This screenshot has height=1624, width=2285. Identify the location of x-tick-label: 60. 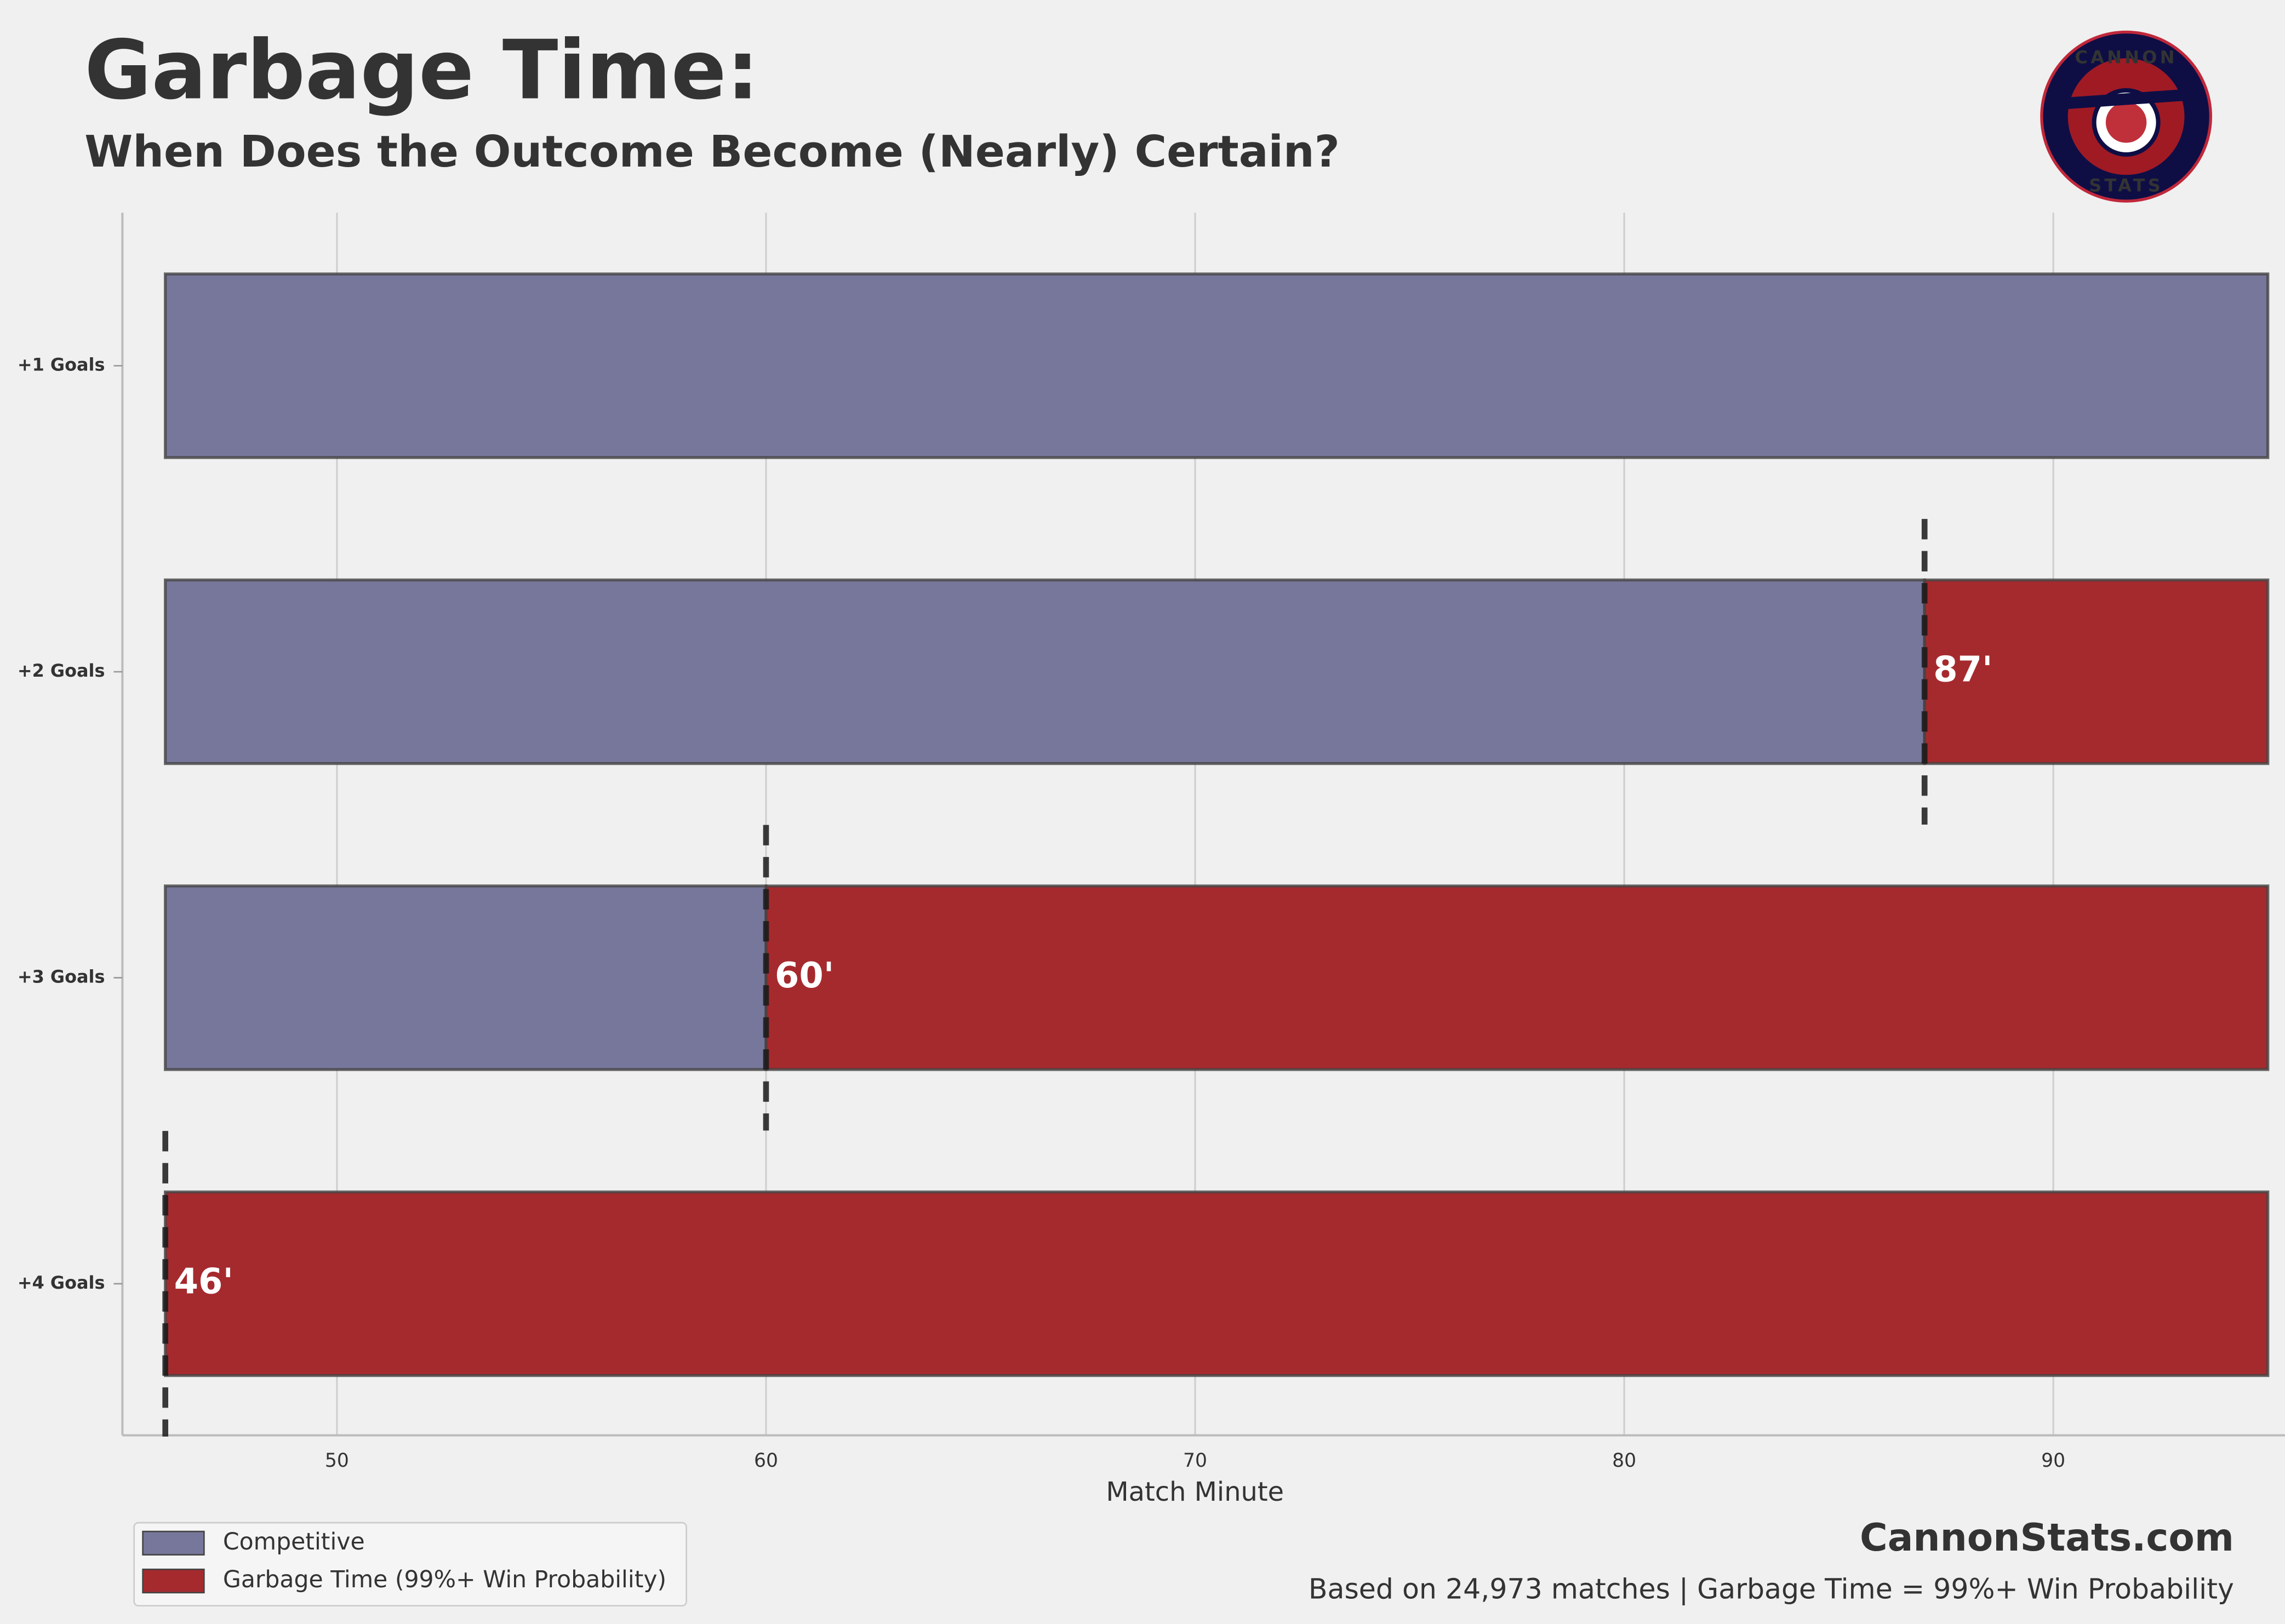
(766, 1461).